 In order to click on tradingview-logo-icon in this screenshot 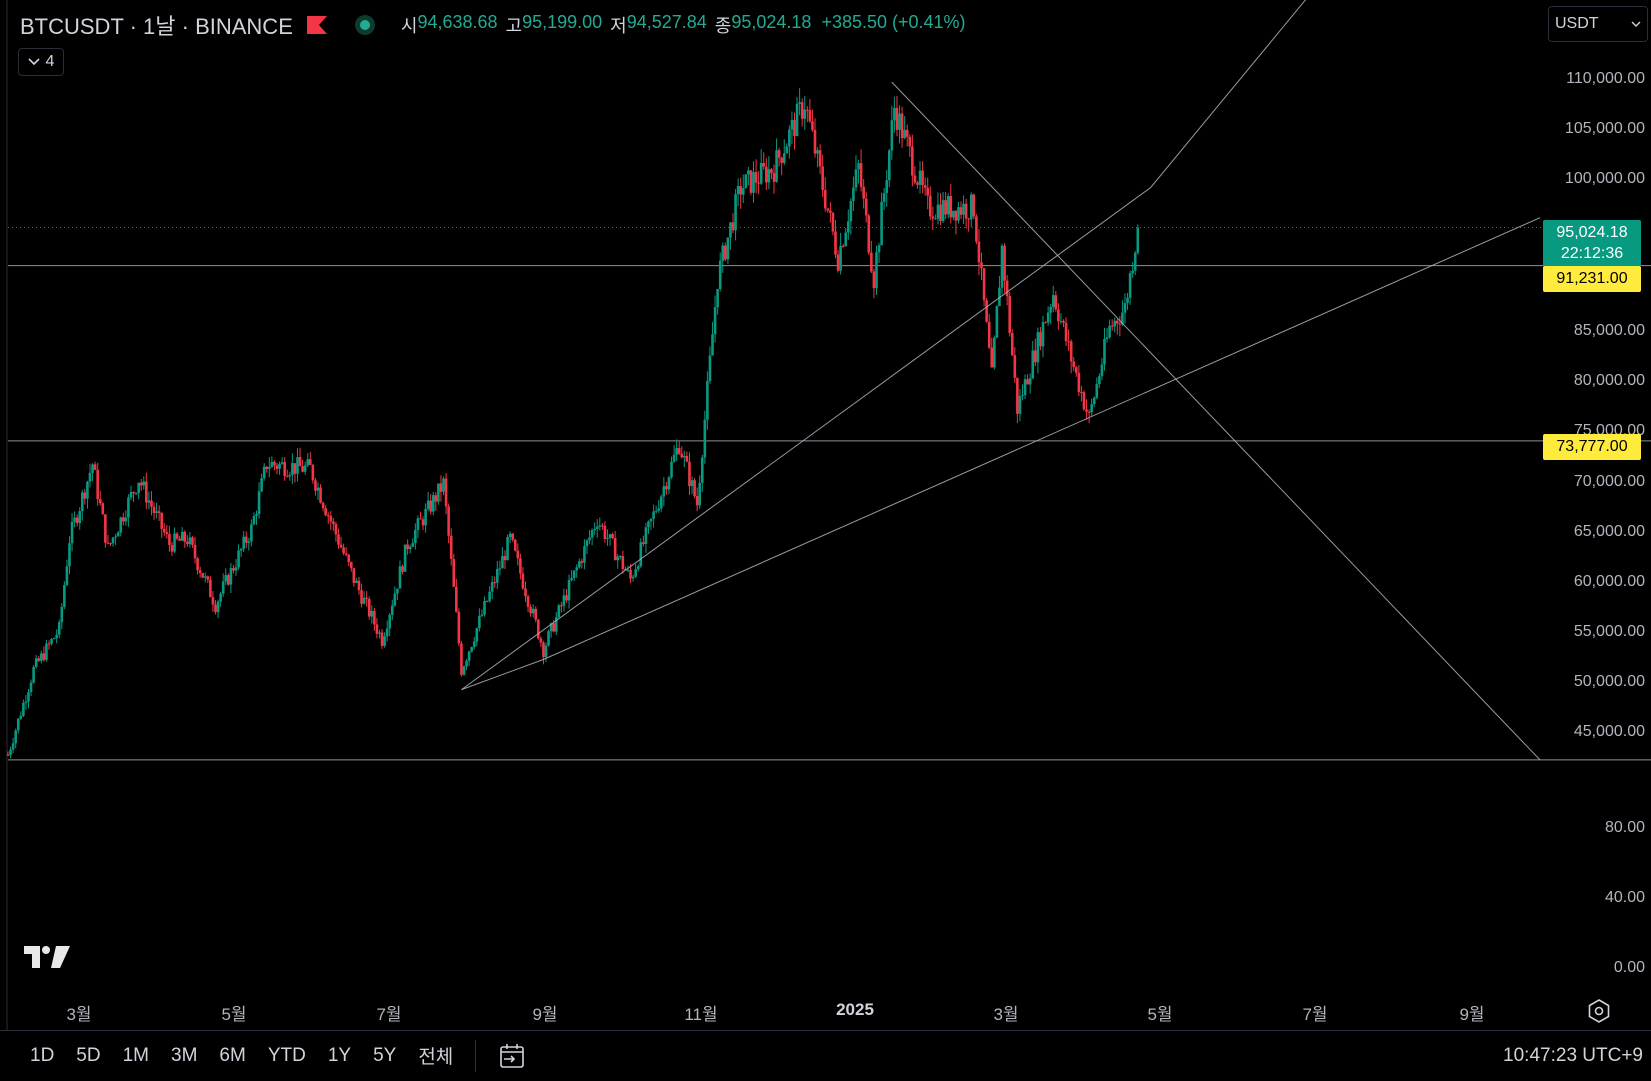, I will do `click(48, 957)`.